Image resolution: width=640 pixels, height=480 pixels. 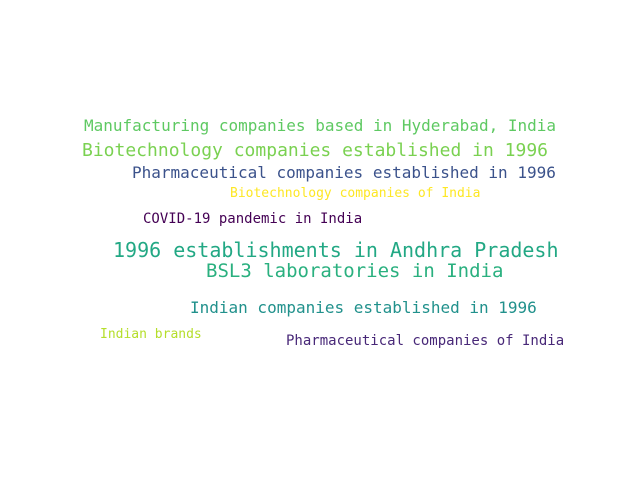 I want to click on word-covid-19-pandemic-india: COVID-19 pandemic in India, so click(x=253, y=219).